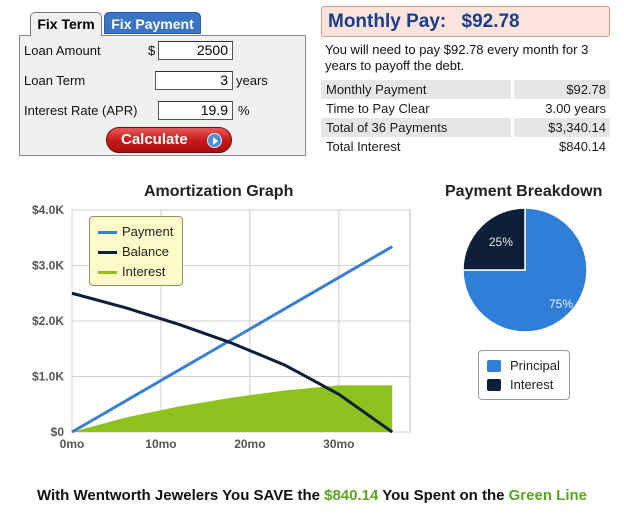 This screenshot has height=516, width=624. I want to click on amortization-legend: Payment Balance Interest, so click(136, 251).